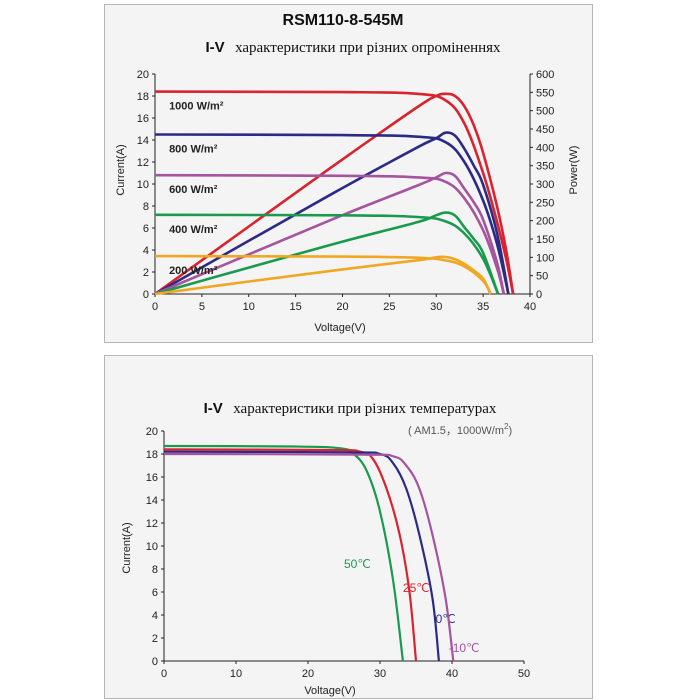  What do you see at coordinates (545, 93) in the screenshot?
I see `chart1-y2tick-label: 550` at bounding box center [545, 93].